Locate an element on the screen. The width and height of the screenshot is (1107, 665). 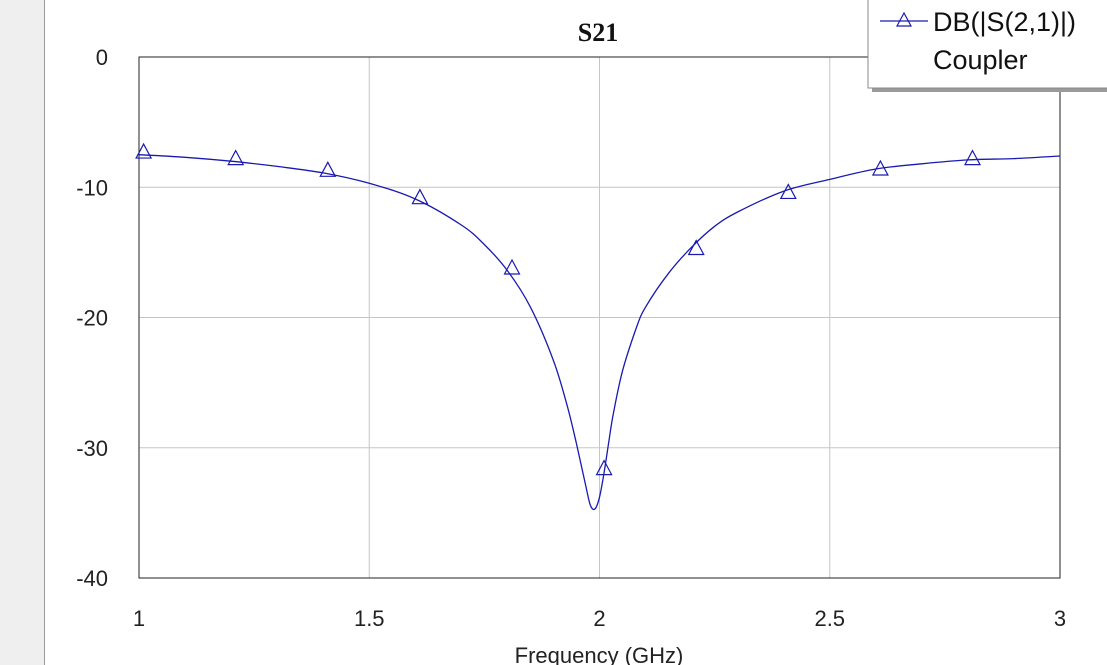
legend: DB(|S(2,1)|) Coupler is located at coordinates (987, 46).